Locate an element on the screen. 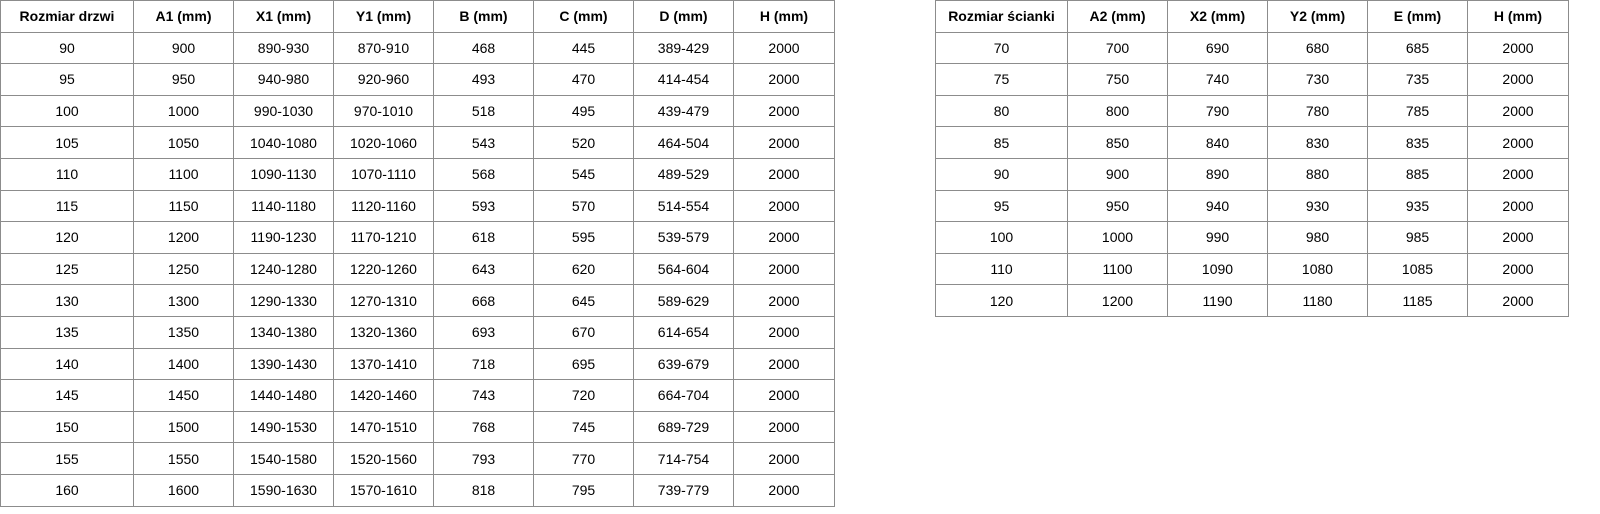 The image size is (1600, 514). table-cell: 545 is located at coordinates (583, 174).